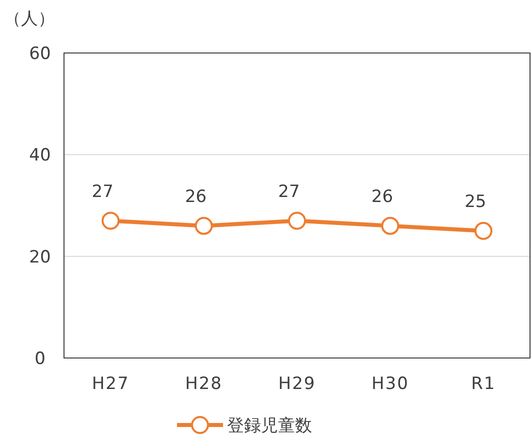 The image size is (531, 439). I want to click on x-tick-label: H30, so click(390, 384).